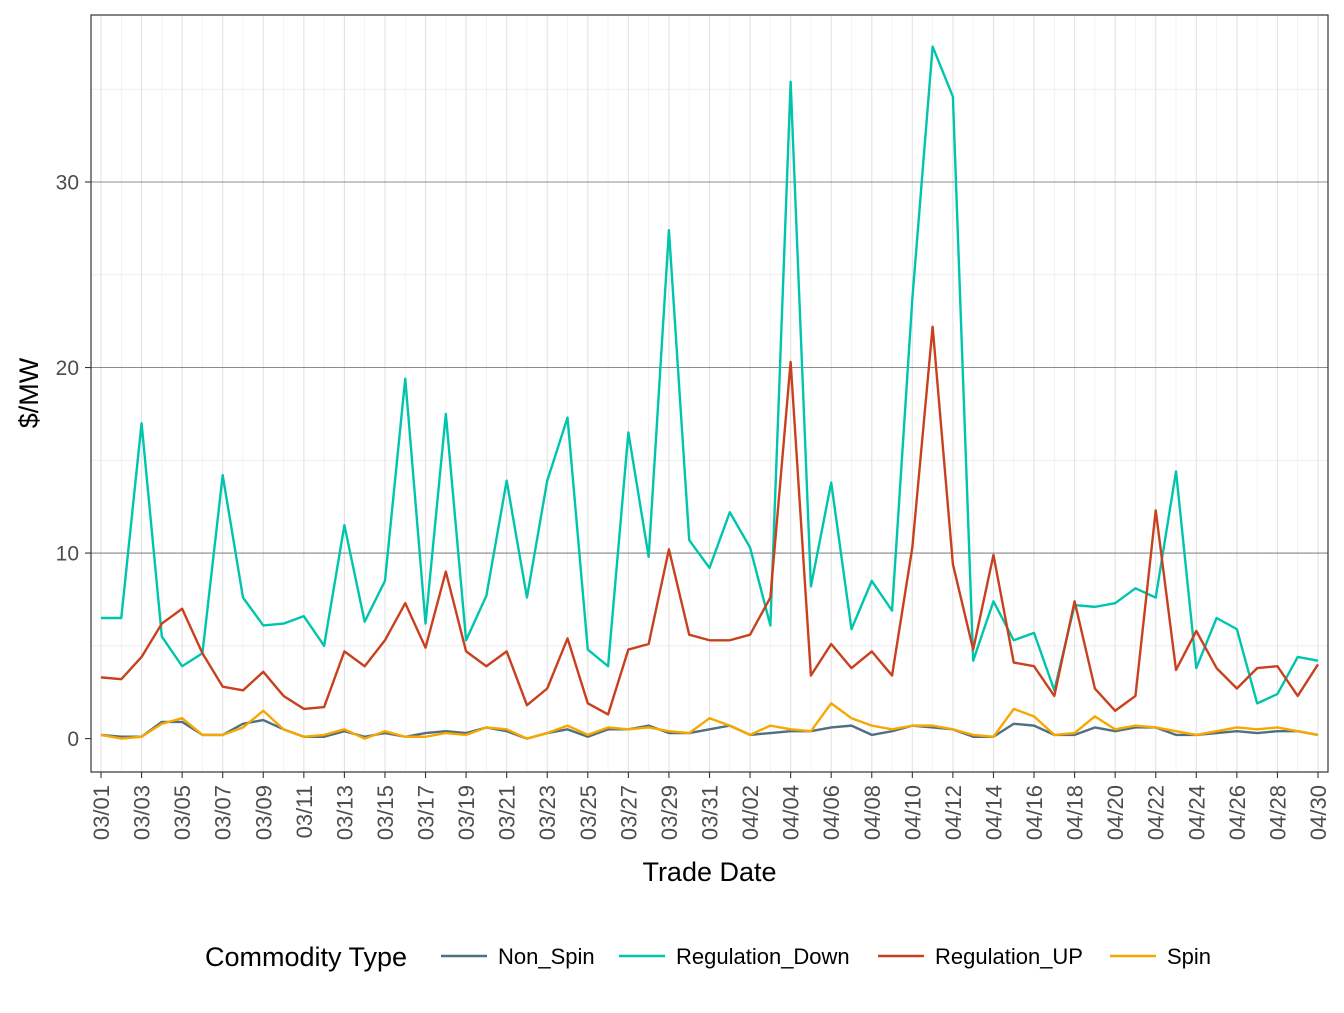 Image resolution: width=1344 pixels, height=1013 pixels. Describe the element at coordinates (182, 812) in the screenshot. I see `x-tick-label: 03/05` at that location.